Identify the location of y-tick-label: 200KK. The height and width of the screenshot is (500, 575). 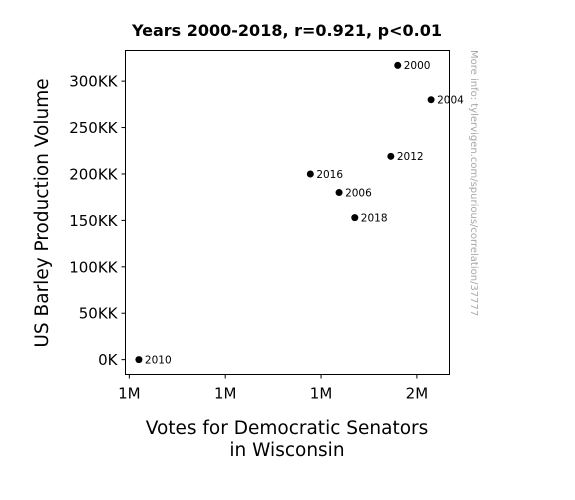
(93, 174).